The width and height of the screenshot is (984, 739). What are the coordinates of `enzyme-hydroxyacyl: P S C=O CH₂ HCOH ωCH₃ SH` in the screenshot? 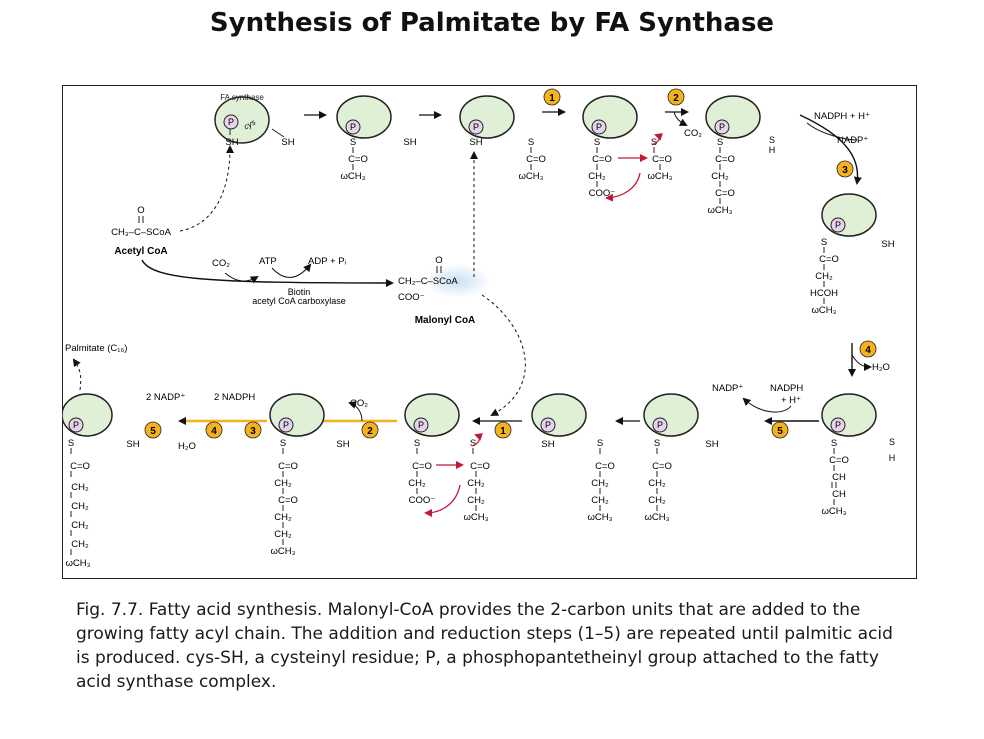 It's located at (852, 254).